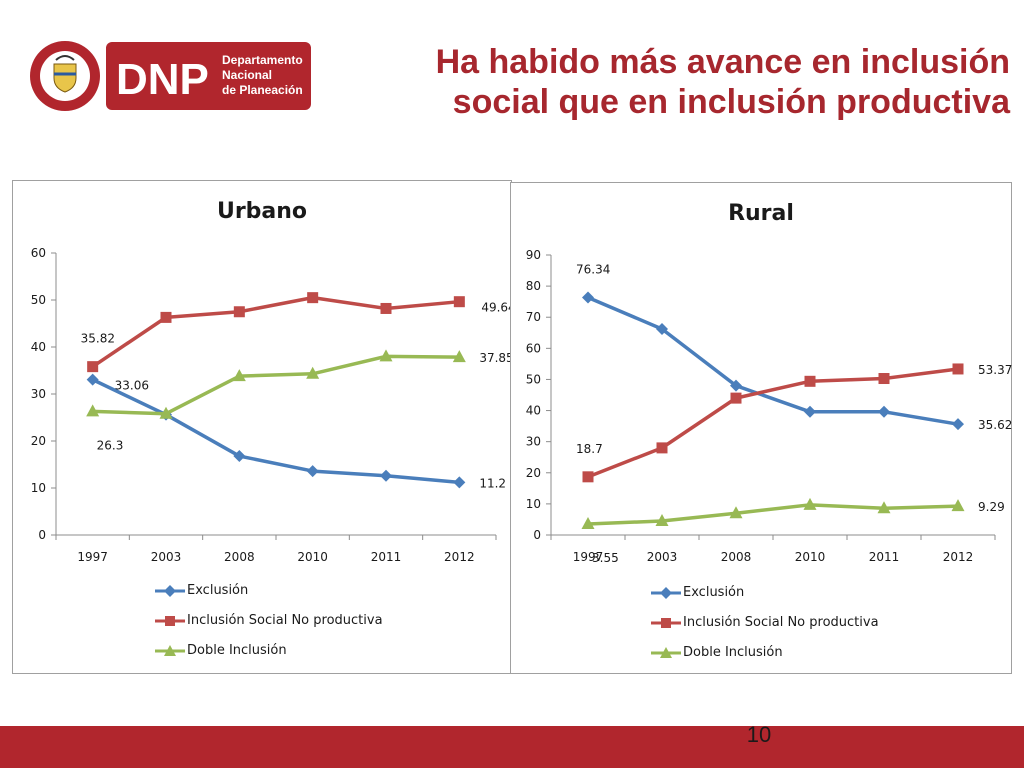 Image resolution: width=1024 pixels, height=768 pixels. What do you see at coordinates (605, 558) in the screenshot?
I see `data-label: 3.55` at bounding box center [605, 558].